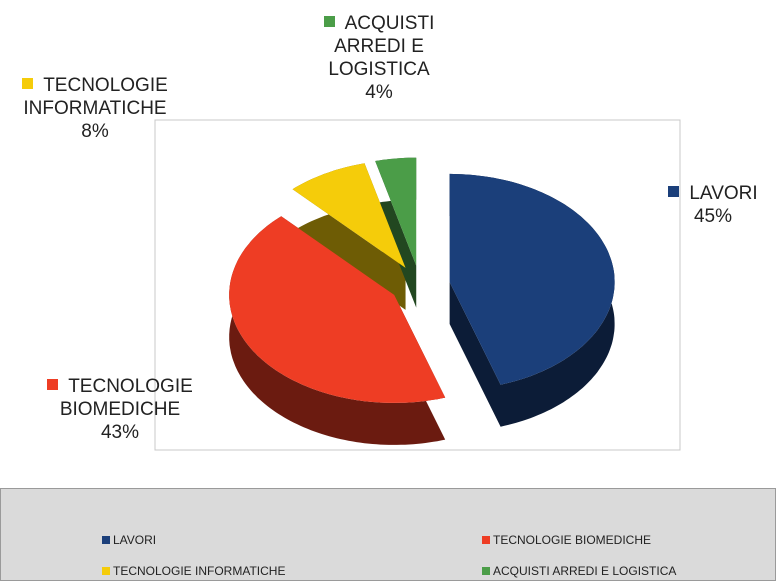 This screenshot has width=776, height=581. I want to click on data-label-name: TECNOLOGIE BIOMEDICHE, so click(120, 398).